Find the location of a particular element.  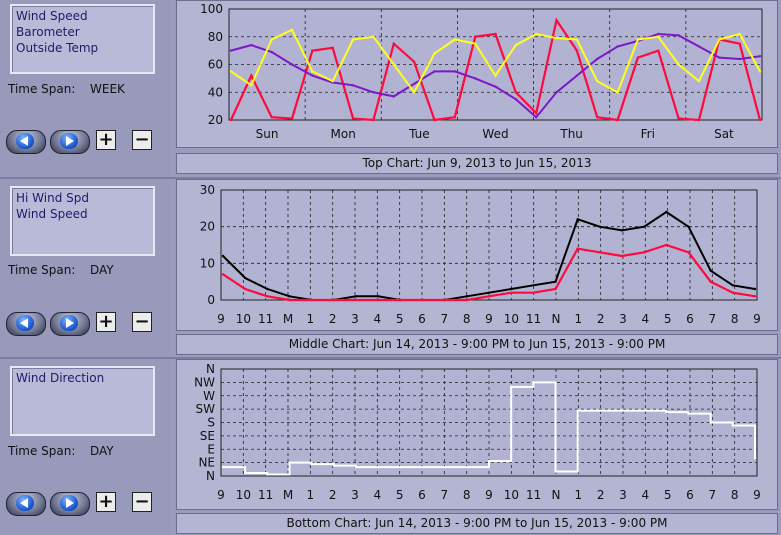

time-span-middle: Time Span: DAY is located at coordinates (61, 270).